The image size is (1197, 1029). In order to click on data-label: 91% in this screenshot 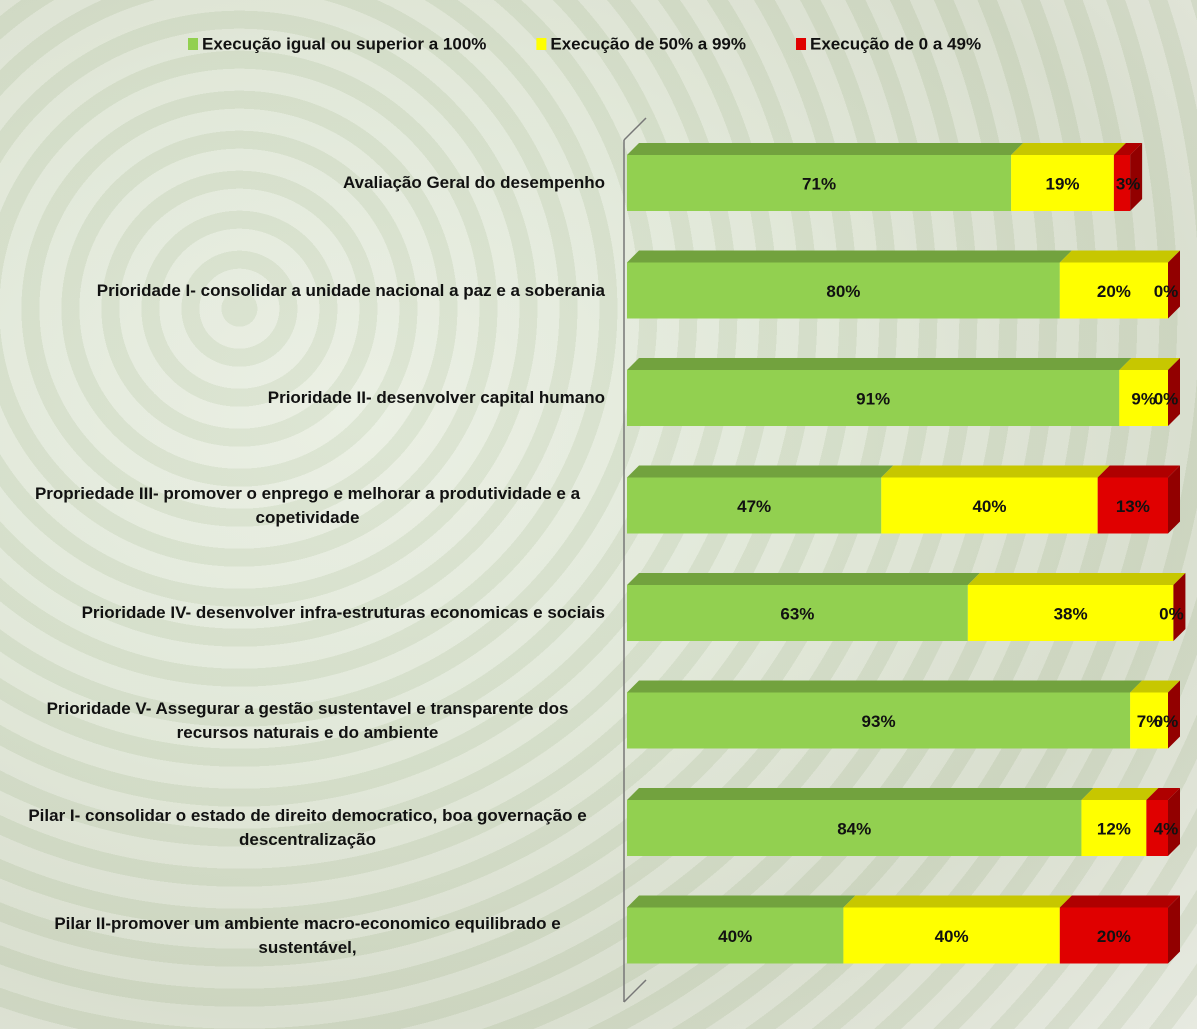, I will do `click(873, 398)`.